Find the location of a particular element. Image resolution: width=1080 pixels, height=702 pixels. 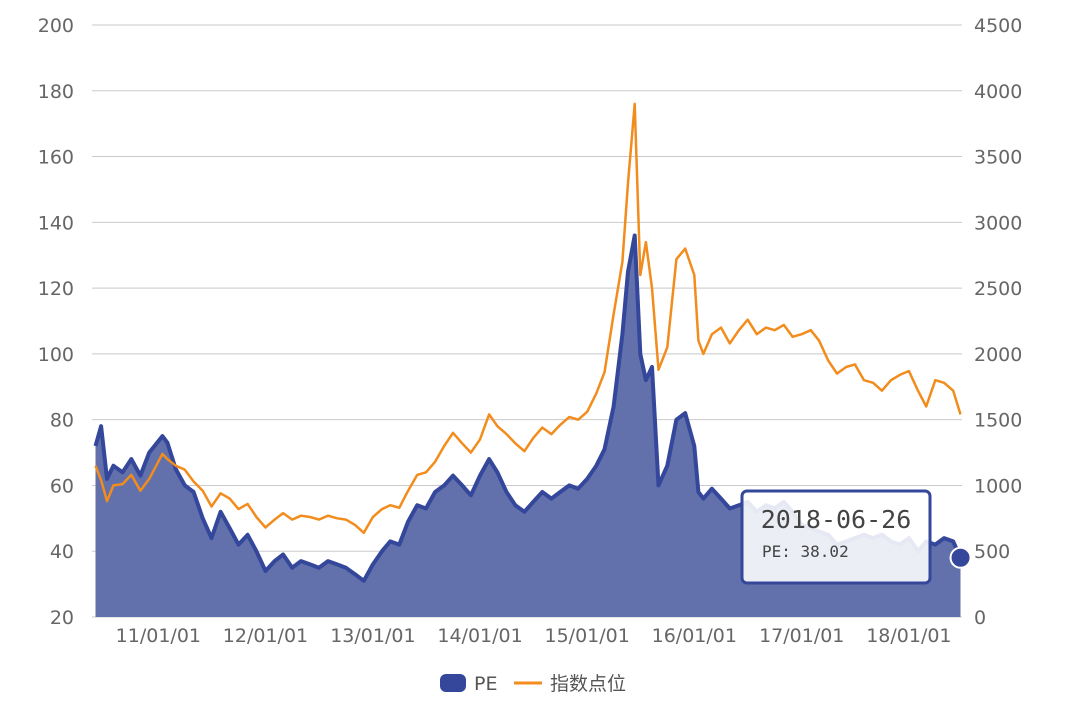

legend-label-index: 指数点位 is located at coordinates (588, 684).